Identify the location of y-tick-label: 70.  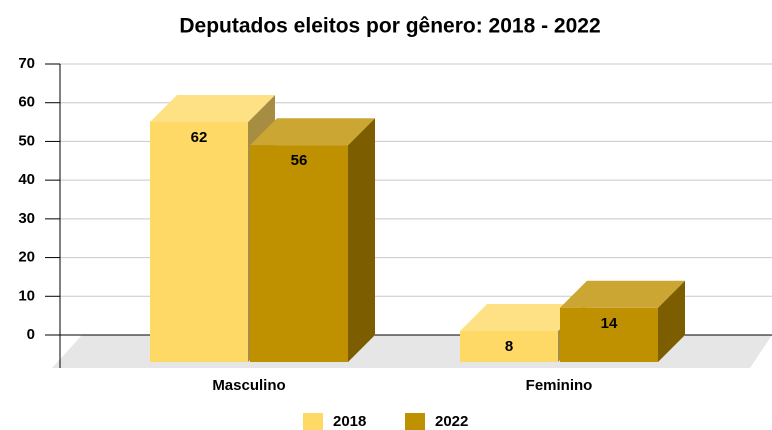
(26, 63).